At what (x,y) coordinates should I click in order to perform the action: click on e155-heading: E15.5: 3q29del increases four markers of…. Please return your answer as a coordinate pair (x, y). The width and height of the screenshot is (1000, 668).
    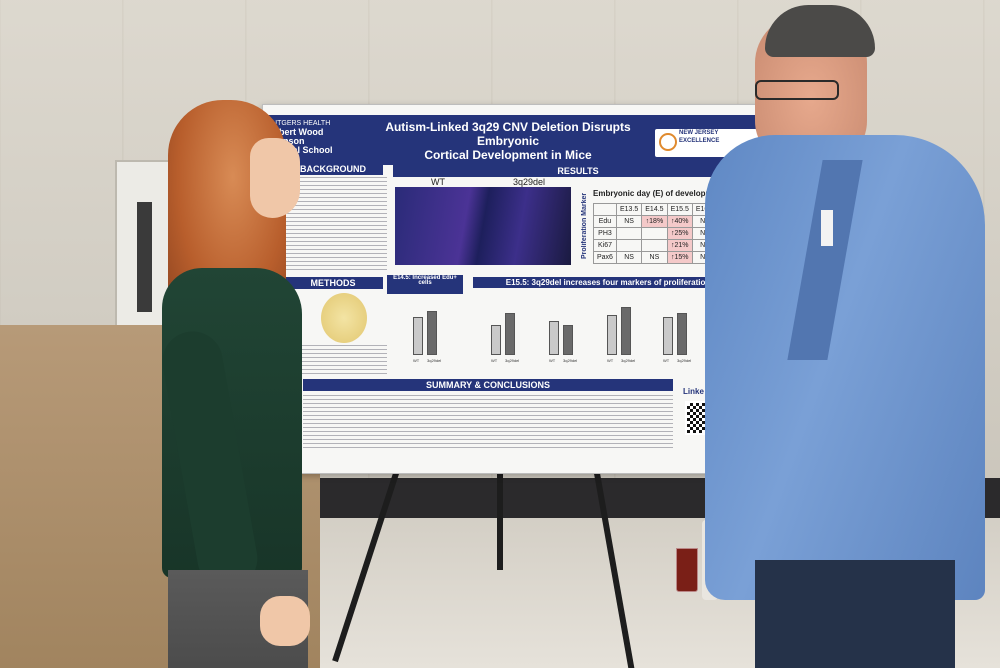
    Looking at the image, I should click on (608, 282).